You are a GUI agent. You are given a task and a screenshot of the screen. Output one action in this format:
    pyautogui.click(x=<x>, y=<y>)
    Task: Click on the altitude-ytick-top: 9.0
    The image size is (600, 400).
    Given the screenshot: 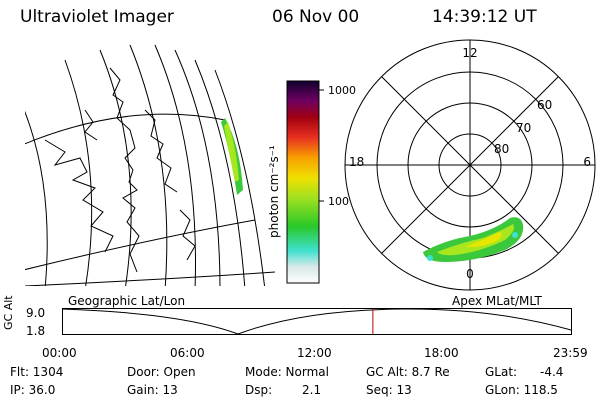 What is the action you would take?
    pyautogui.click(x=36, y=313)
    